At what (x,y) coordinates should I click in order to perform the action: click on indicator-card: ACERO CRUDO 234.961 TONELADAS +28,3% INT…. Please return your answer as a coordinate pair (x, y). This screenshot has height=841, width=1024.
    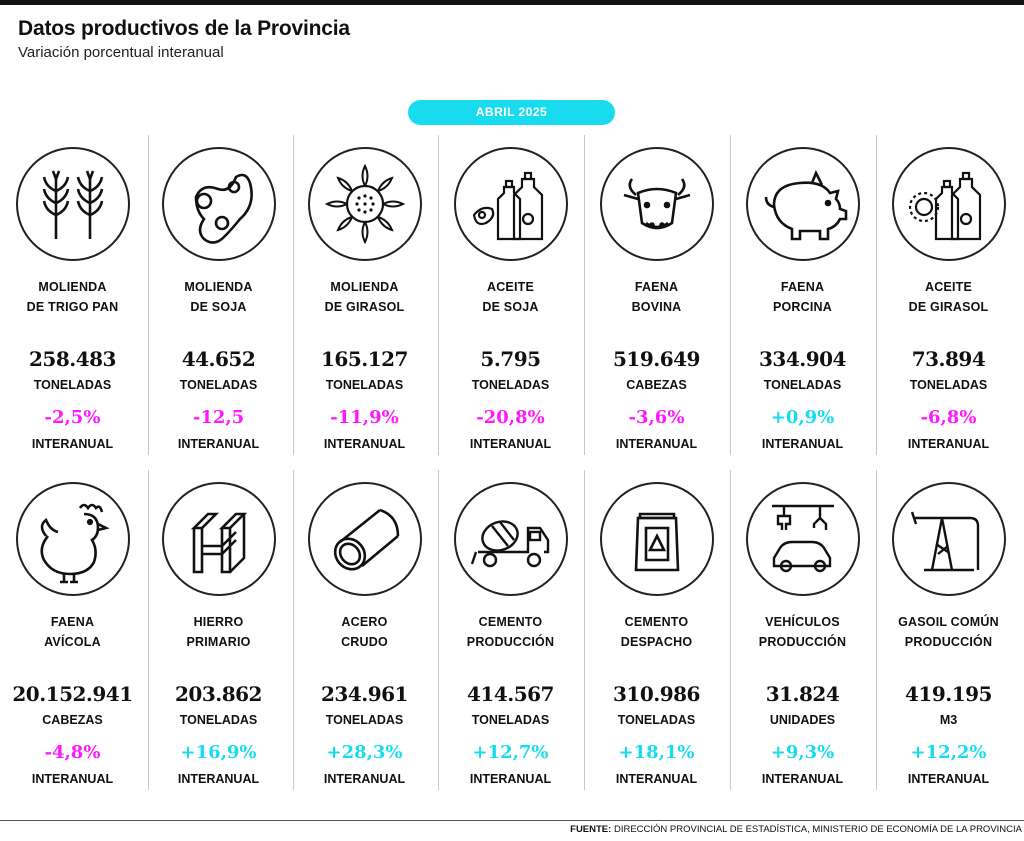
    Looking at the image, I should click on (364, 630).